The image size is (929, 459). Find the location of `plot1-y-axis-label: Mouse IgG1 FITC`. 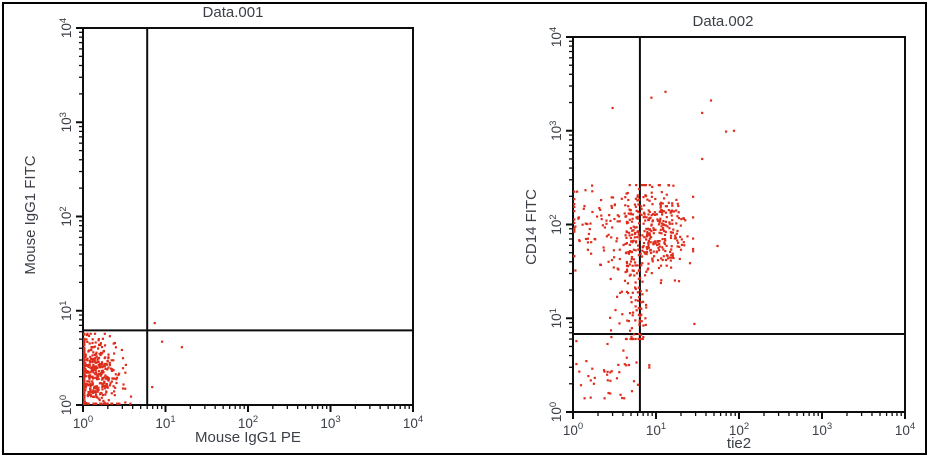

plot1-y-axis-label: Mouse IgG1 FITC is located at coordinates (30, 215).